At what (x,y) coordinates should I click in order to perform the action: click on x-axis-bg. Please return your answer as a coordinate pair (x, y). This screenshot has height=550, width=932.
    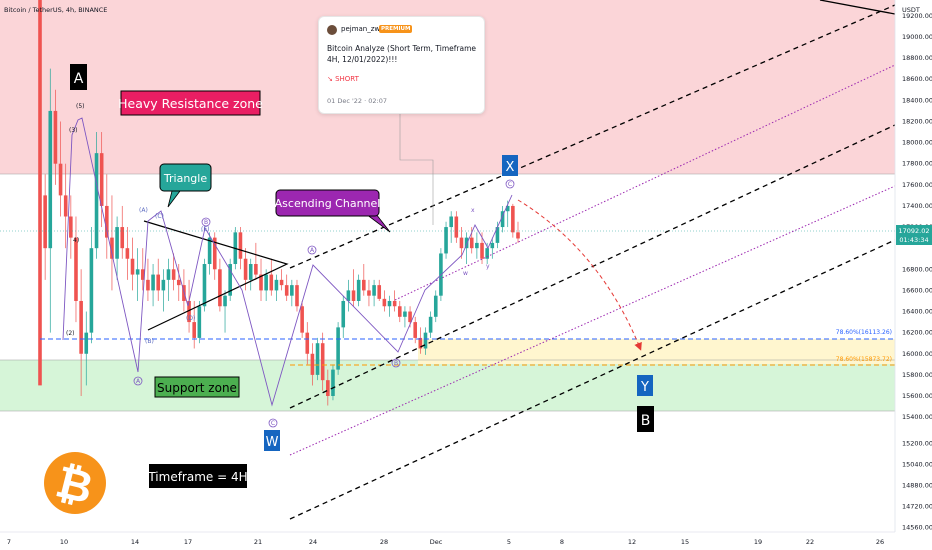
    Looking at the image, I should click on (466, 541).